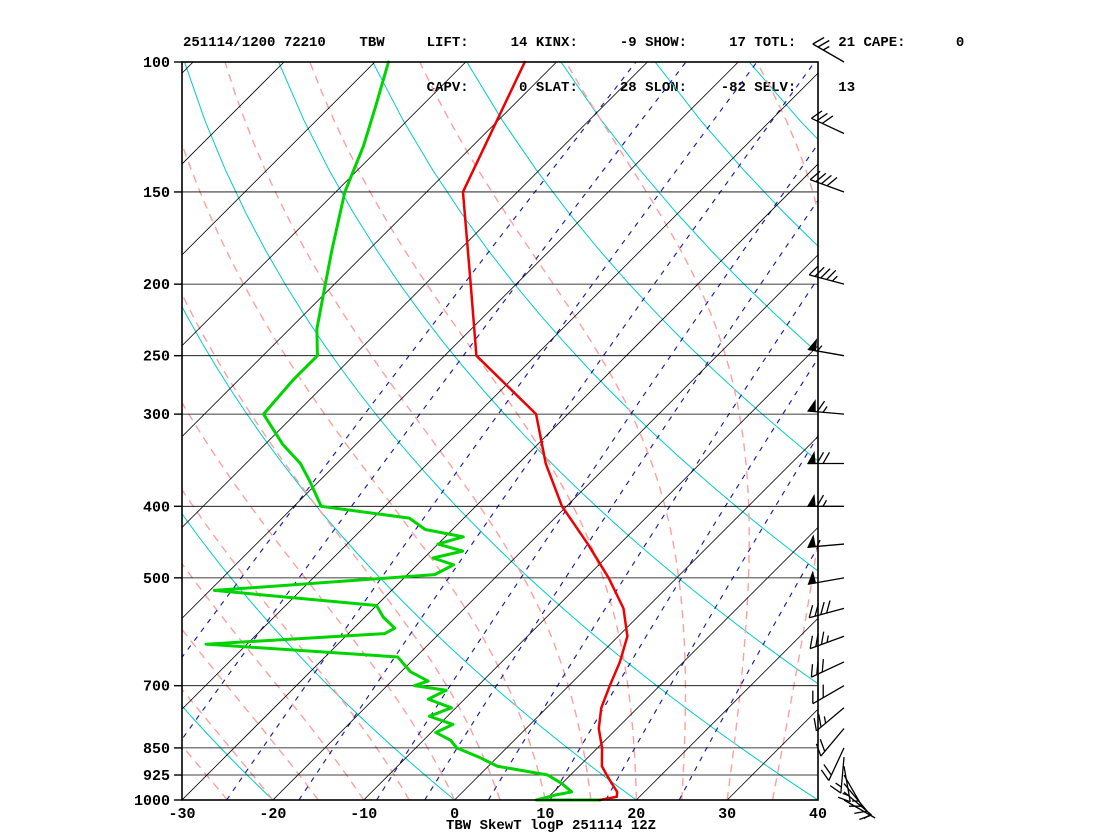 The height and width of the screenshot is (840, 1120). Describe the element at coordinates (152, 801) in the screenshot. I see `pressure-tick-label: 1000` at that location.